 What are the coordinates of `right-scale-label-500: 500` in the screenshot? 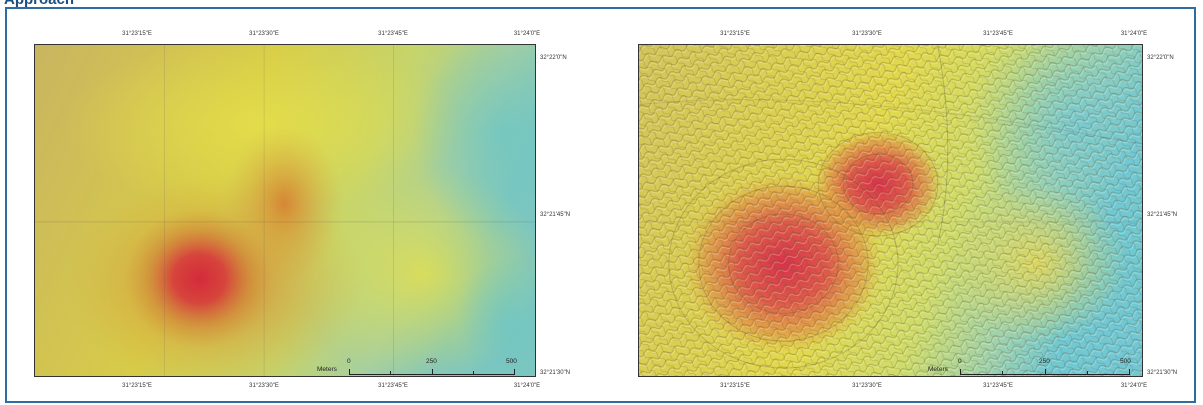 It's located at (1125, 361).